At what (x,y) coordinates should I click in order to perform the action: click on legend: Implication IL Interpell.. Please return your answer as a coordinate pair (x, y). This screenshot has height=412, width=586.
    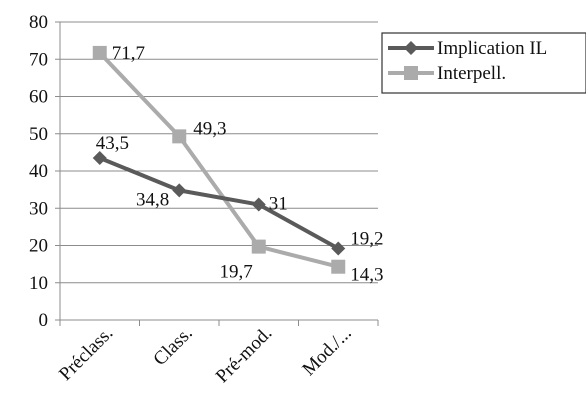
    Looking at the image, I should click on (483, 63).